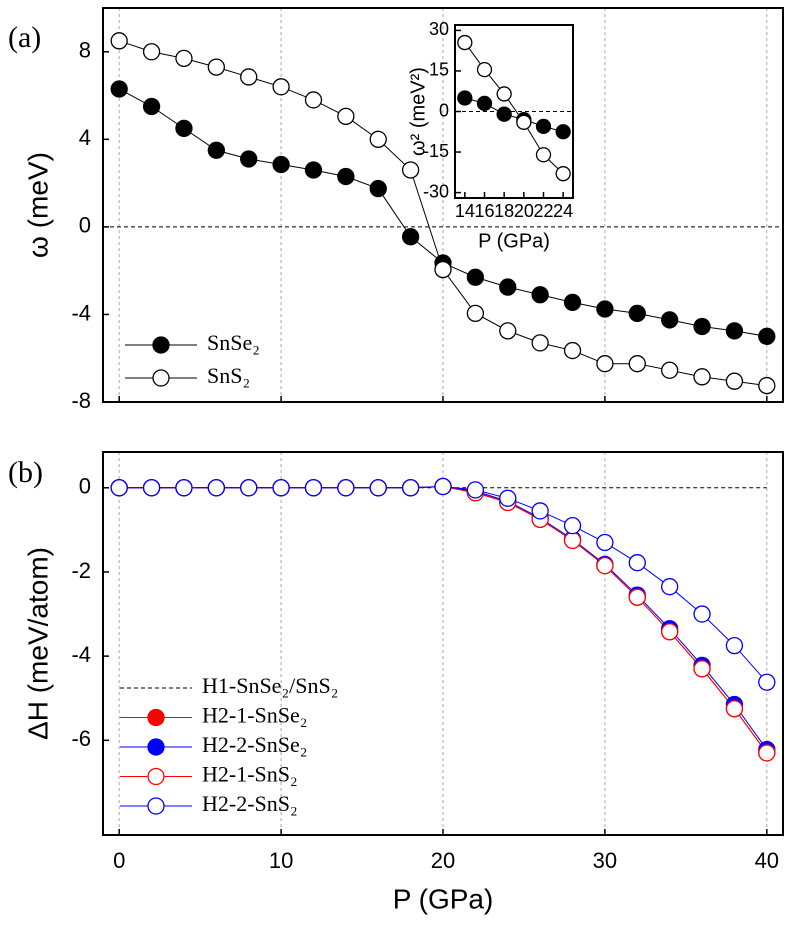 The width and height of the screenshot is (789, 926). What do you see at coordinates (233, 342) in the screenshot?
I see `legend-label: SnSe₂` at bounding box center [233, 342].